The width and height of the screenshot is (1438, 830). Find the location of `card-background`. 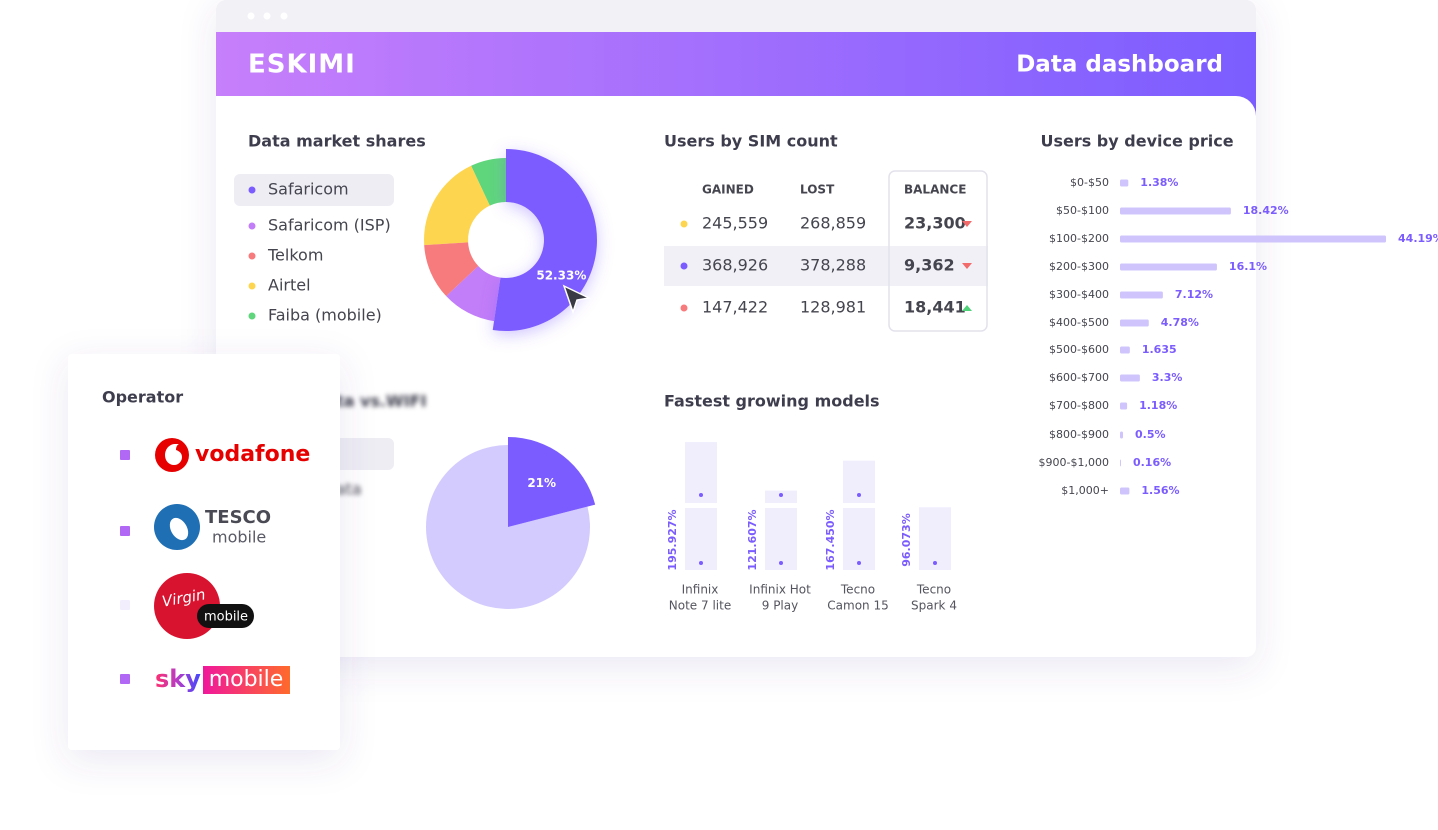

card-background is located at coordinates (204, 552).